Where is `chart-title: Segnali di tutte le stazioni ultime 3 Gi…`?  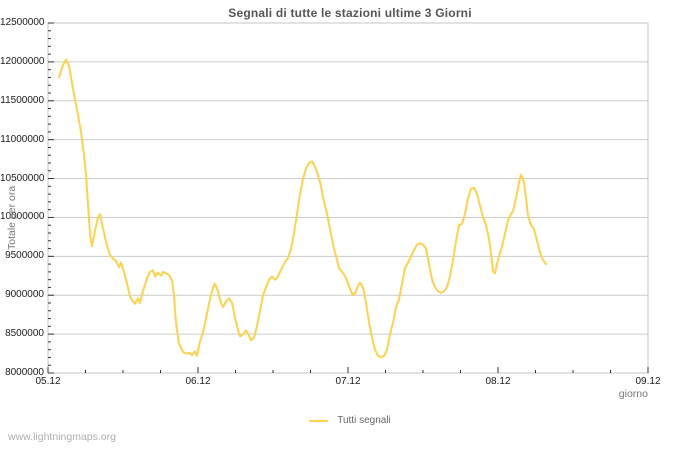
chart-title: Segnali di tutte le stazioni ultime 3 Gi… is located at coordinates (350, 13).